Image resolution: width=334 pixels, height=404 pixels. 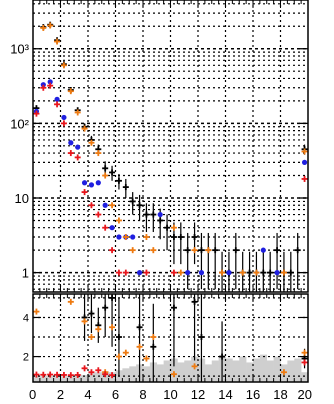 What do you see at coordinates (60, 394) in the screenshot?
I see `x-tick-label: 2` at bounding box center [60, 394].